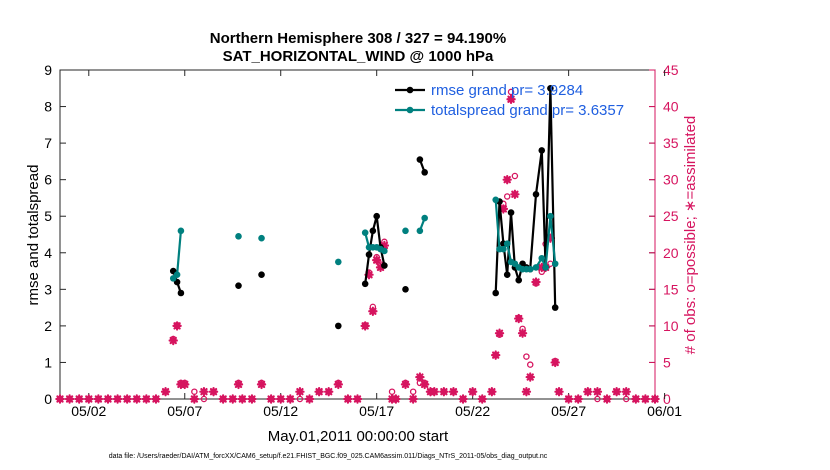  Describe the element at coordinates (472, 411) in the screenshot. I see `x-tick-label: 05/22` at that location.